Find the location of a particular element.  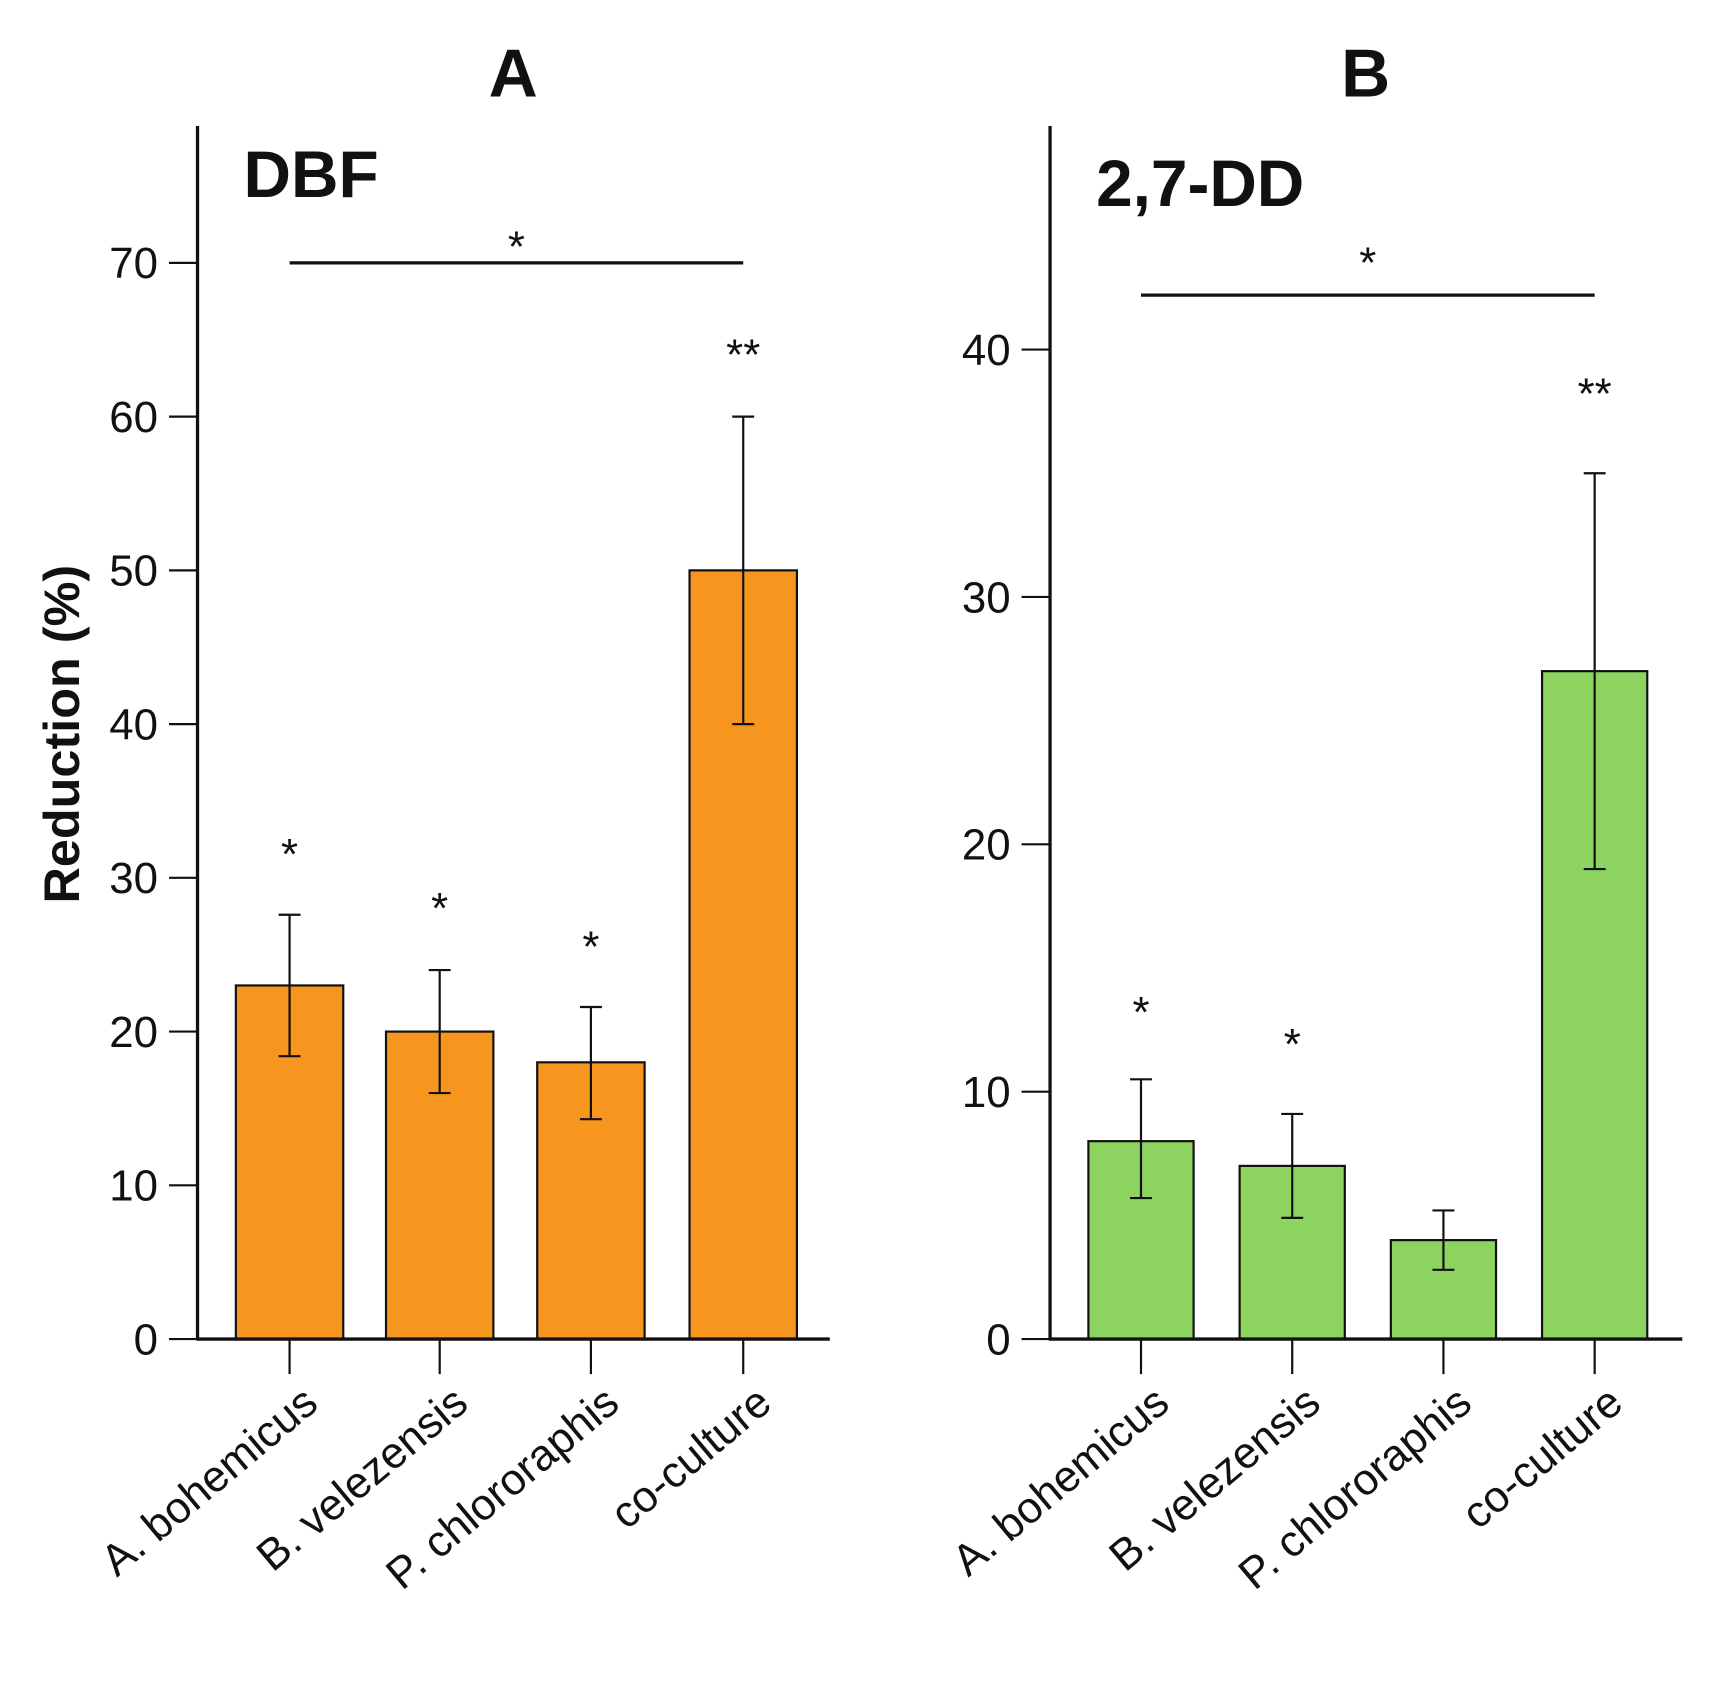

y-tick-label: 60 is located at coordinates (133, 417).